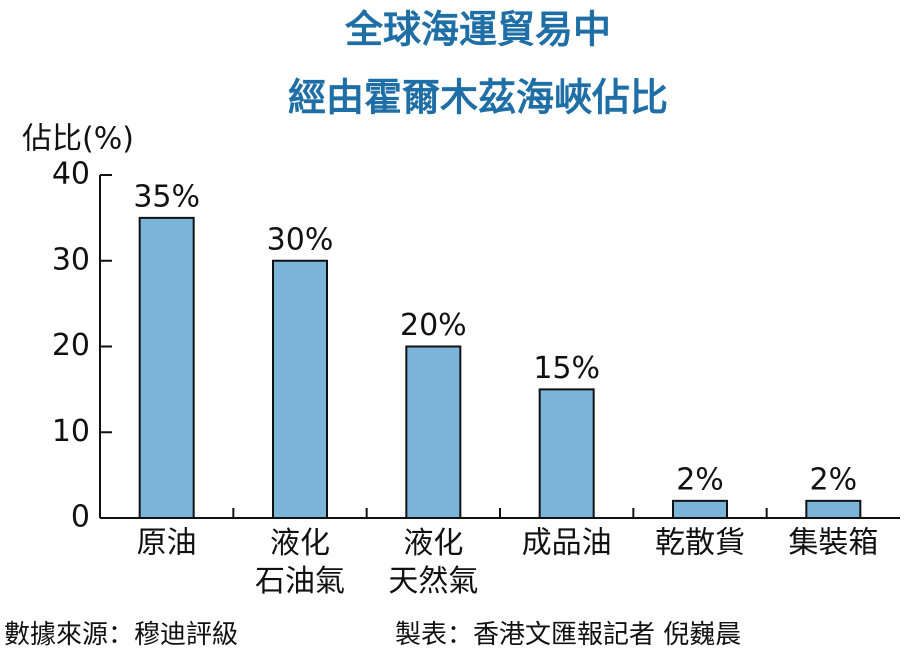  Describe the element at coordinates (478, 98) in the screenshot. I see `chart-title: 經由霍爾木茲海峽佔比` at that location.